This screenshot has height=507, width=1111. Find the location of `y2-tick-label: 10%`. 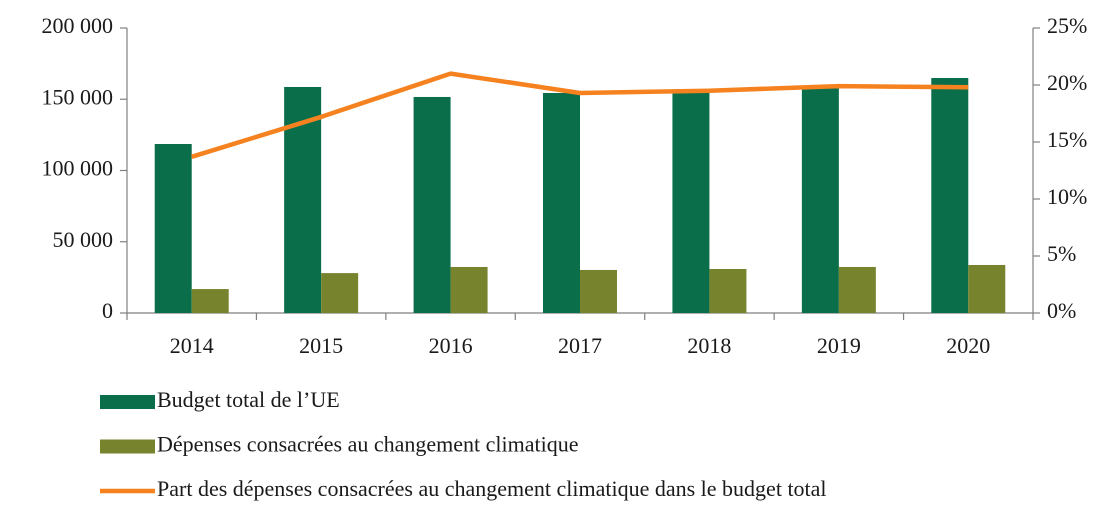

y2-tick-label: 10% is located at coordinates (1067, 196).